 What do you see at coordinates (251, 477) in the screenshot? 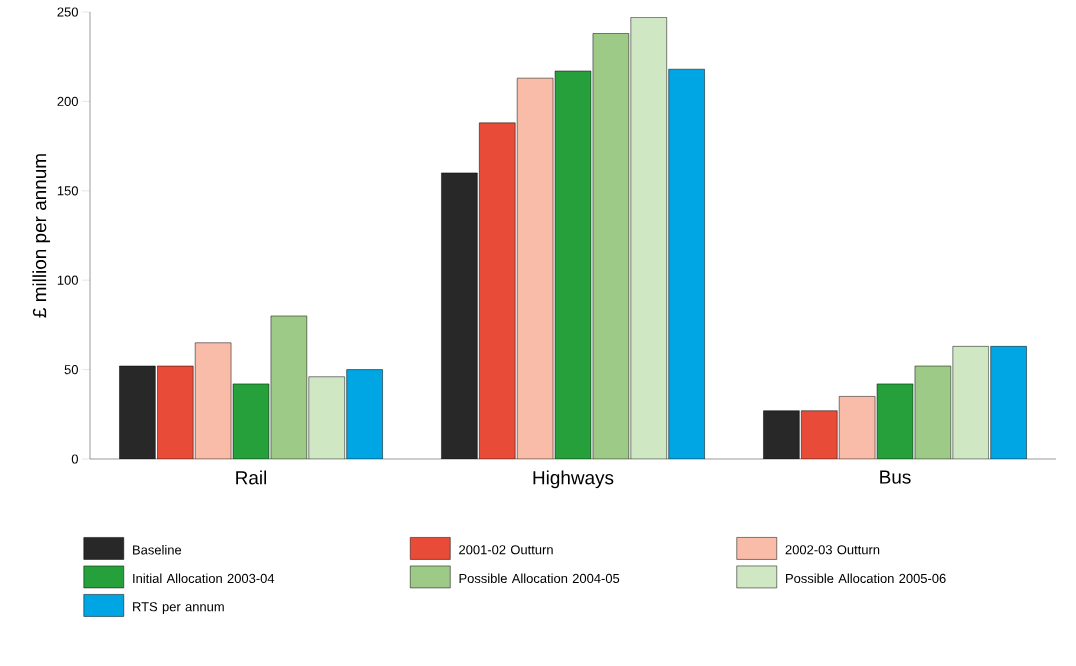
I see `x-tick-label: Rail` at bounding box center [251, 477].